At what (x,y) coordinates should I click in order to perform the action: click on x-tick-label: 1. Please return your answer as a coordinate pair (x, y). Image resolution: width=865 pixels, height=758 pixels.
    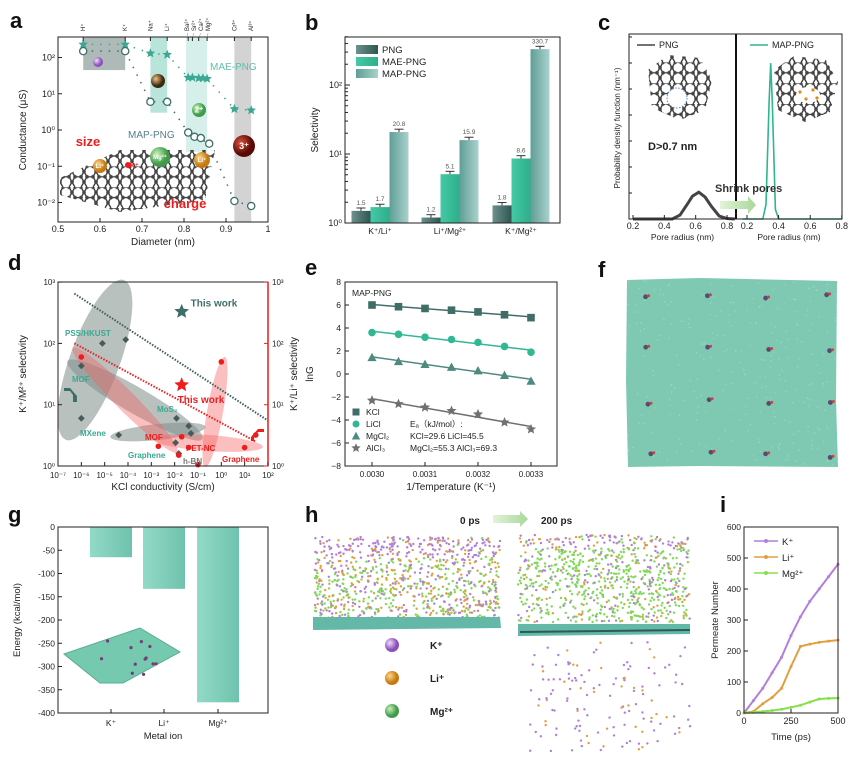
    Looking at the image, I should click on (267, 229).